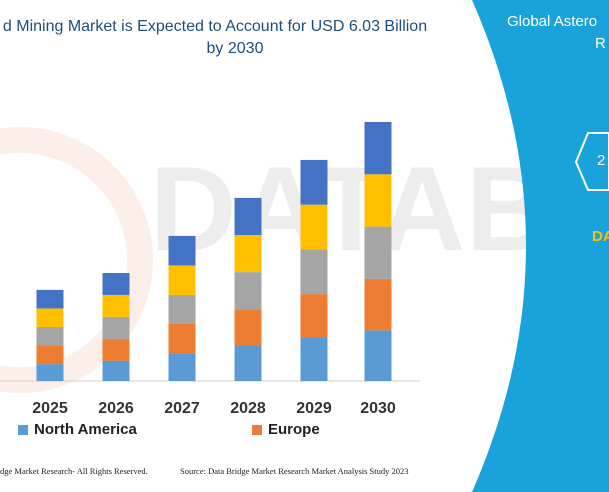  I want to click on bar-segment-2030-s3, so click(378, 200).